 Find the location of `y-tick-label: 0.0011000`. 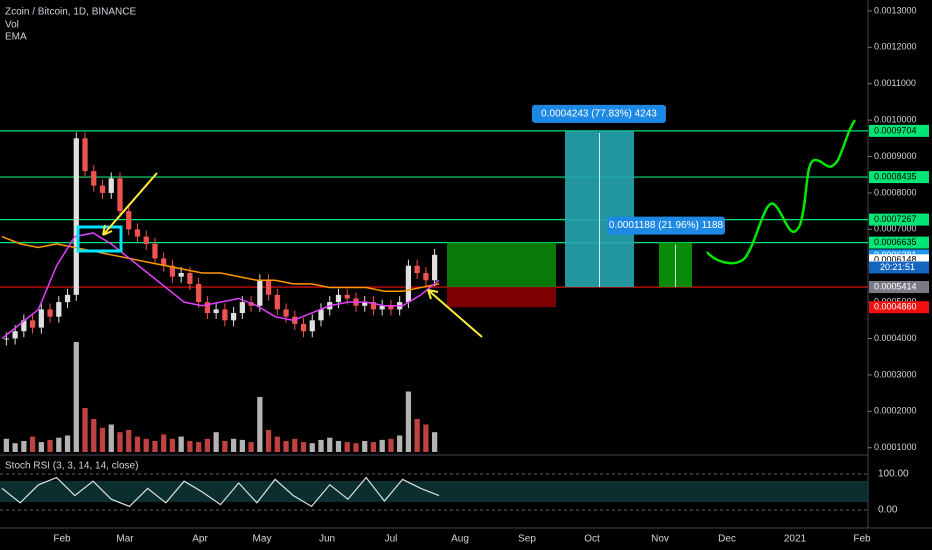

y-tick-label: 0.0011000 is located at coordinates (895, 83).